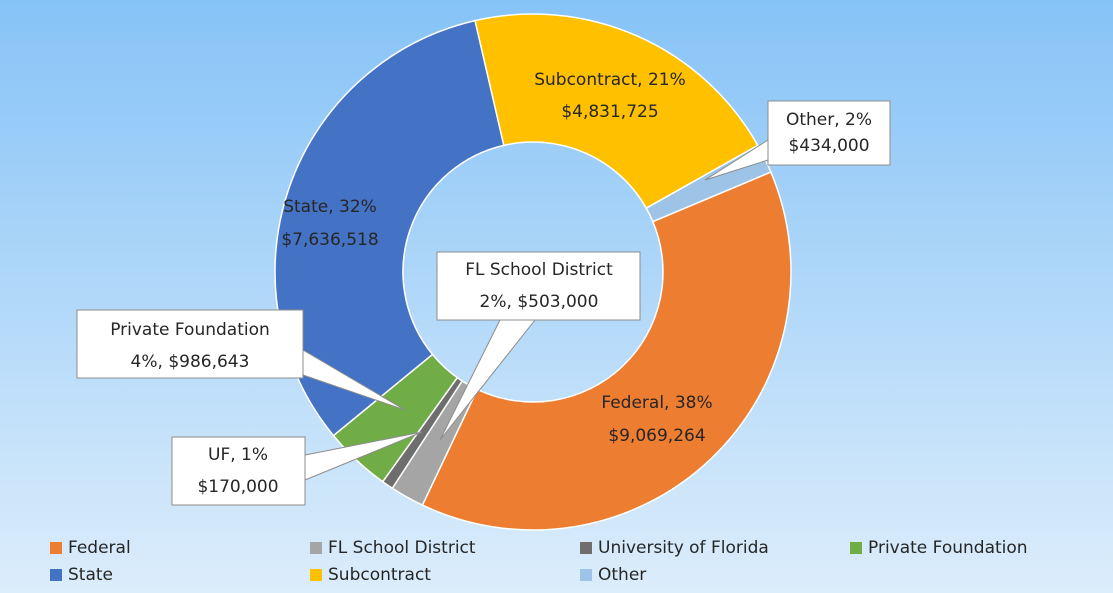 The width and height of the screenshot is (1113, 593). What do you see at coordinates (829, 120) in the screenshot?
I see `data-label: Other, 2%` at bounding box center [829, 120].